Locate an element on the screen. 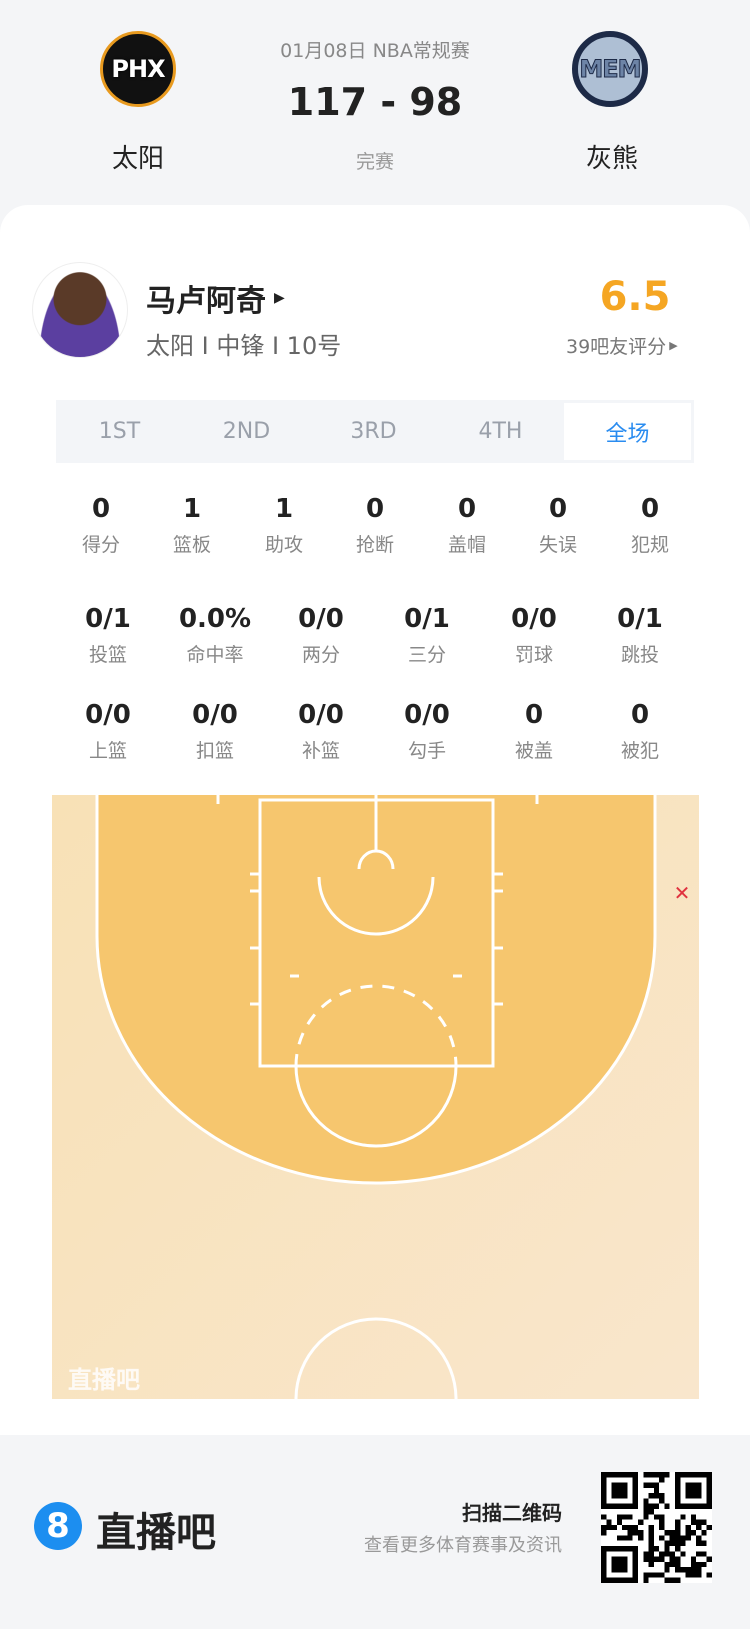 Image resolution: width=750 pixels, height=1629 pixels. stat-item: 0/0 罚球 is located at coordinates (534, 635).